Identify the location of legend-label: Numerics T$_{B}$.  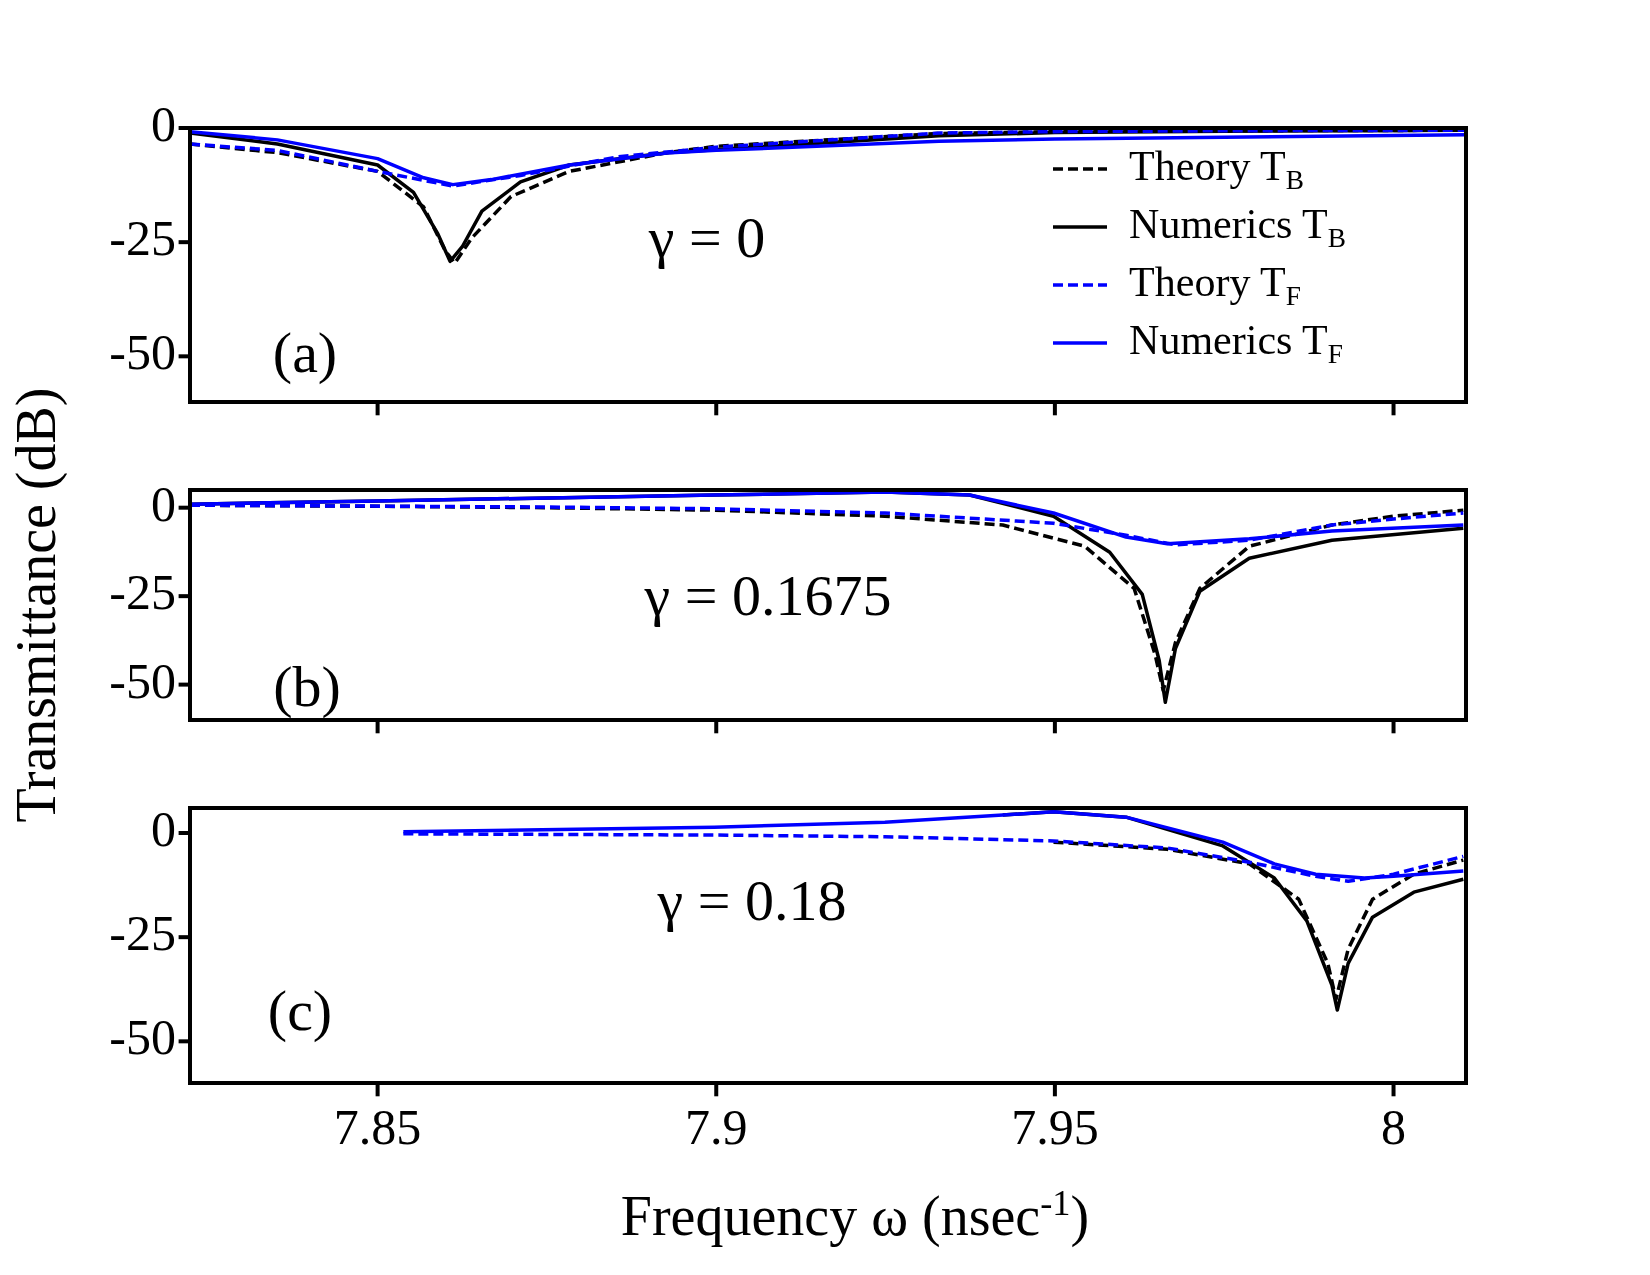
(1237, 227).